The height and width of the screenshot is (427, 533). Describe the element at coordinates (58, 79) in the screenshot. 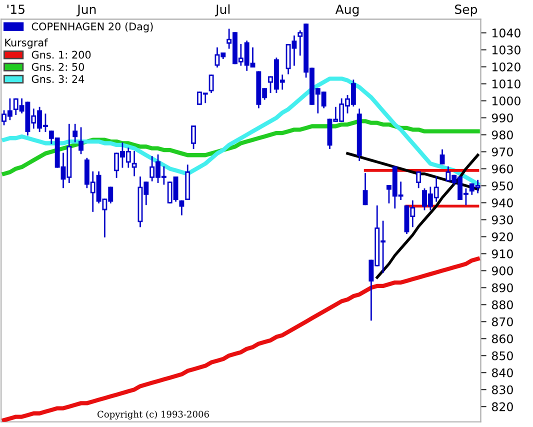

I see `legend-label: Gns. 3: 24` at that location.